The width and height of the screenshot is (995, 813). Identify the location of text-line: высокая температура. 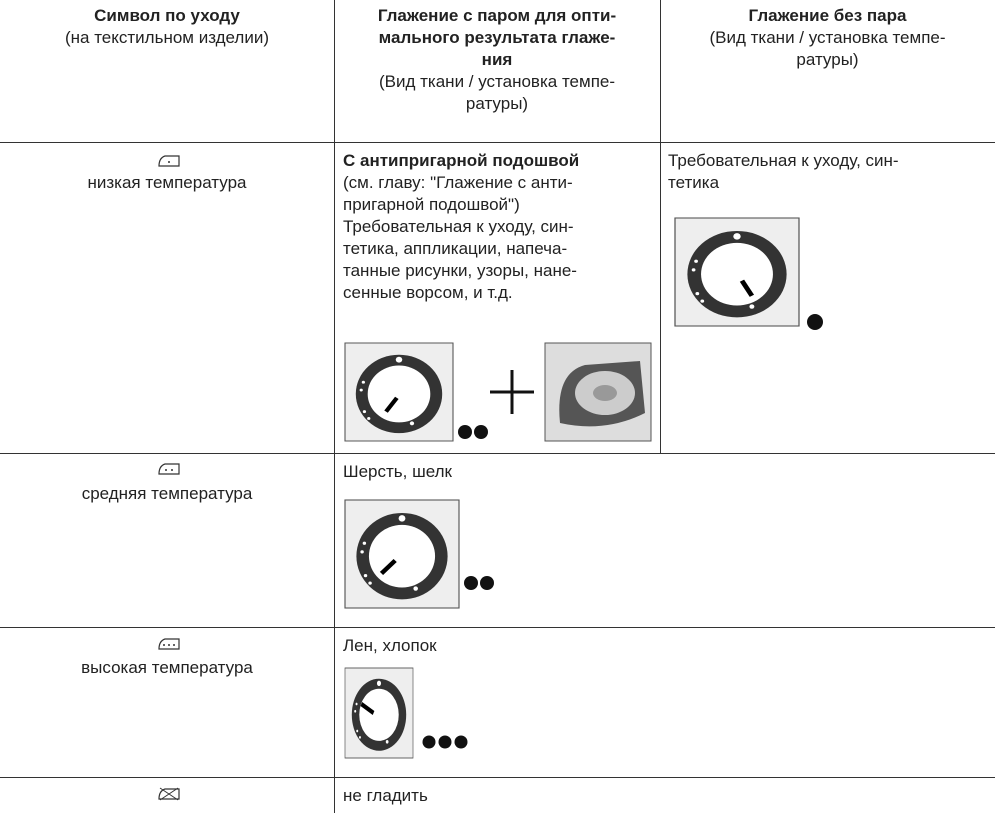
(167, 667).